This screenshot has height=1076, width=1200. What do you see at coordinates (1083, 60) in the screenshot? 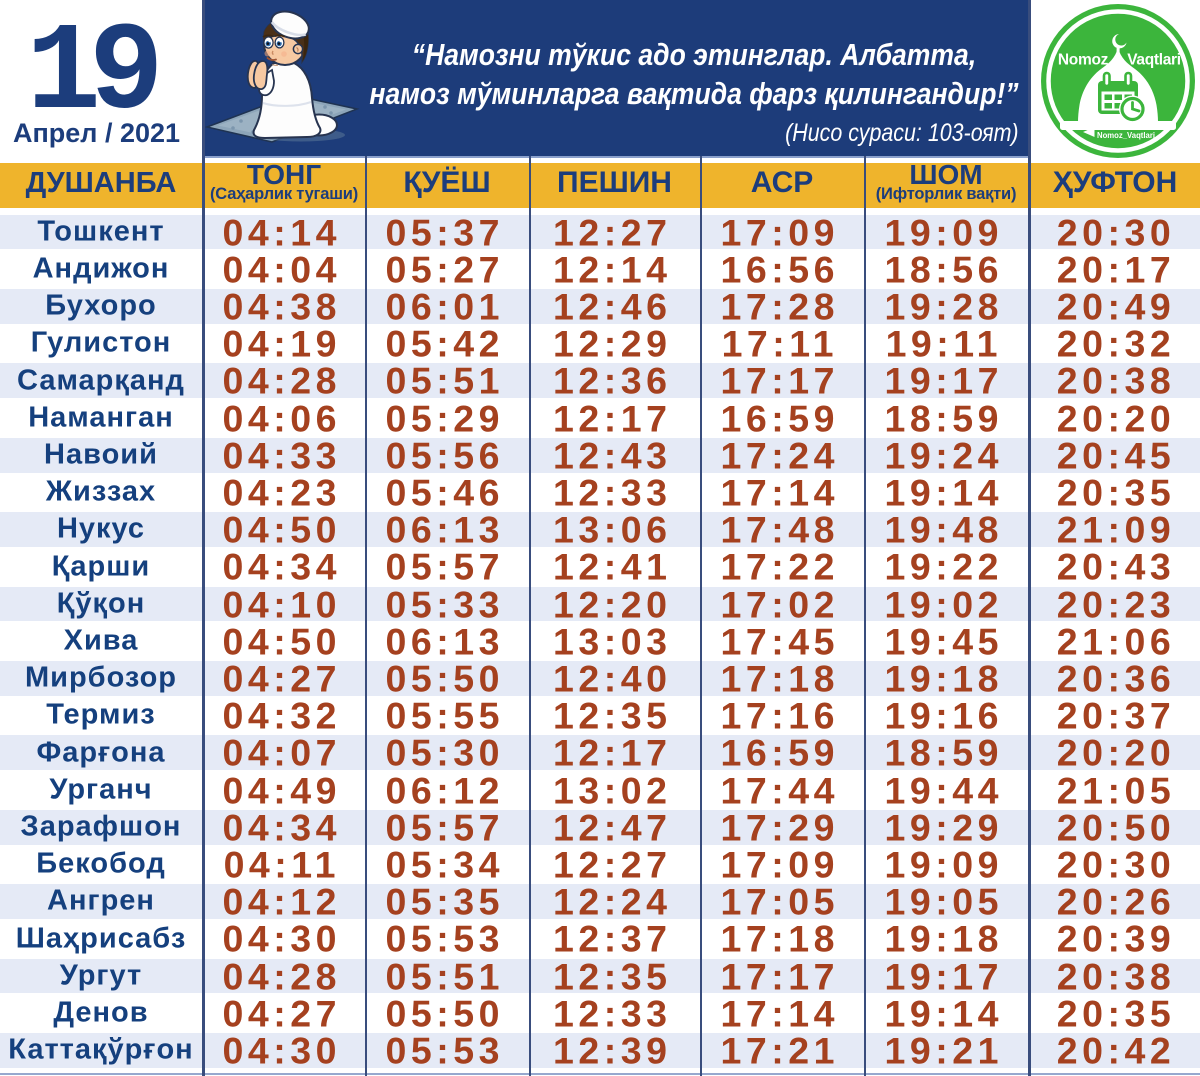
I see `svg-text: Nomoz` at bounding box center [1083, 60].